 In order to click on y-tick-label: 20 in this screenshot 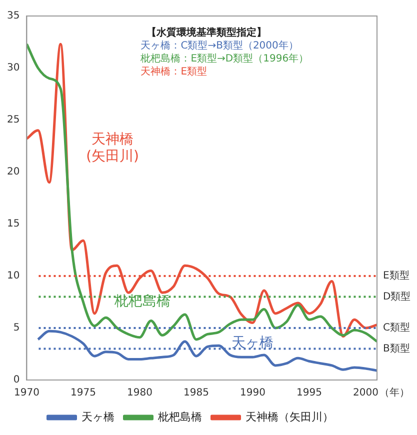, I will do `click(13, 172)`.